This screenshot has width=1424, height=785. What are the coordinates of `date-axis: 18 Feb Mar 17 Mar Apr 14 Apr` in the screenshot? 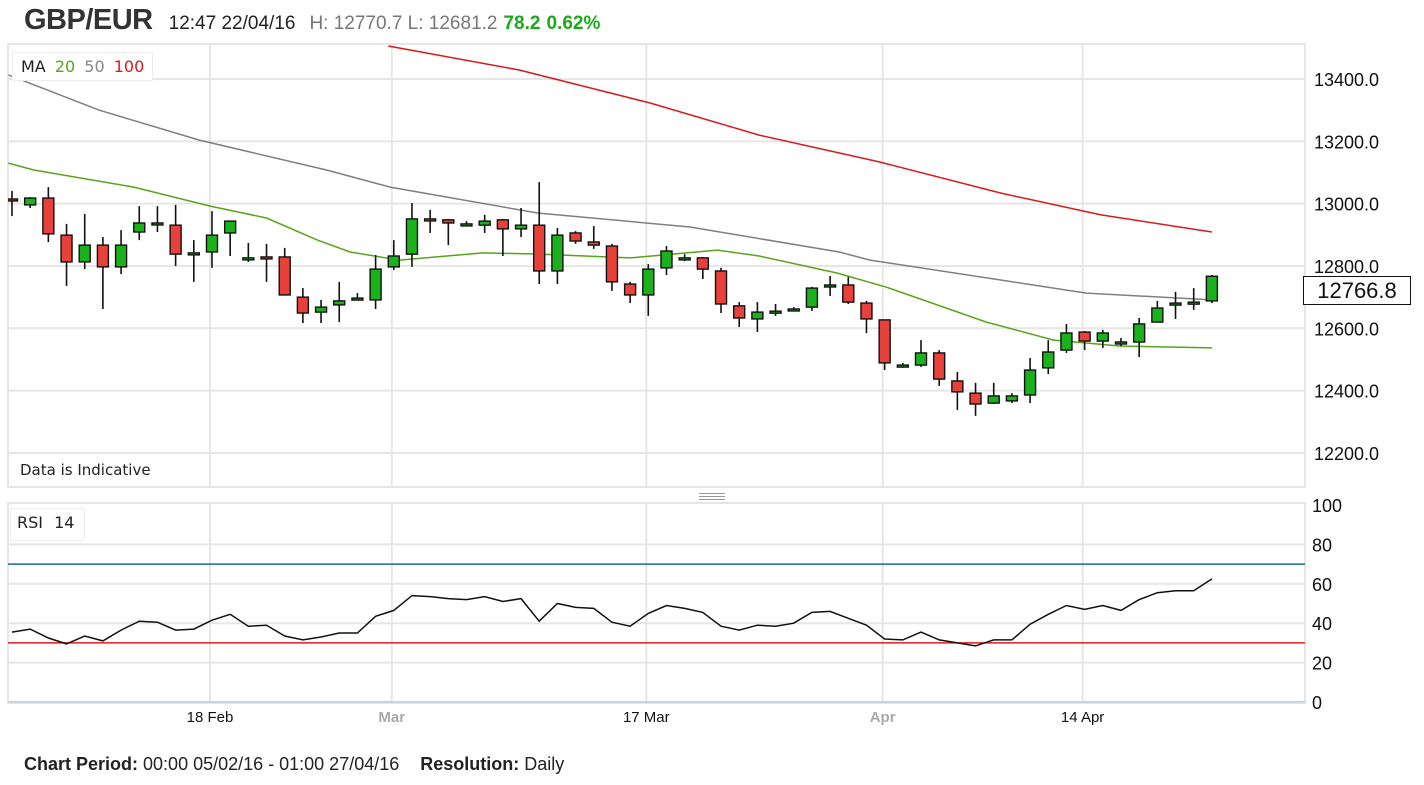 It's located at (646, 717).